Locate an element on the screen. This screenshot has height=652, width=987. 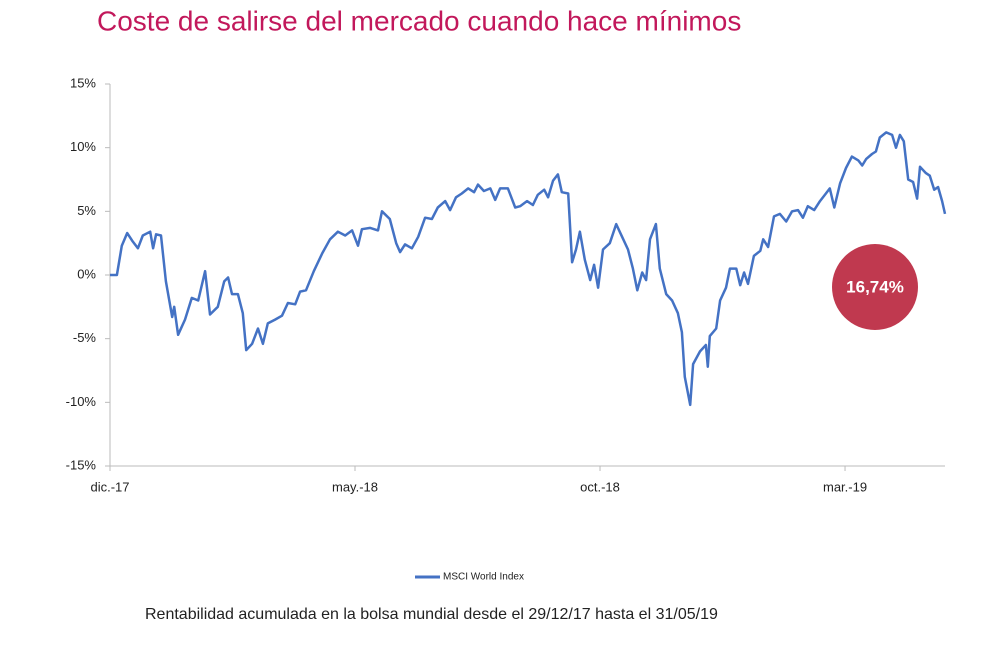
x-tick-label: mar.-19 is located at coordinates (845, 486).